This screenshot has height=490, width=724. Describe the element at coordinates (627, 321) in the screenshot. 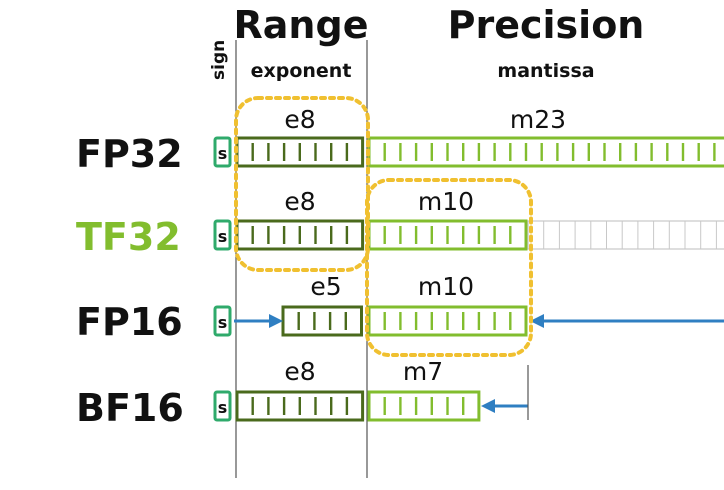

I see `fp16-mantissa-shrink-arrow` at that location.